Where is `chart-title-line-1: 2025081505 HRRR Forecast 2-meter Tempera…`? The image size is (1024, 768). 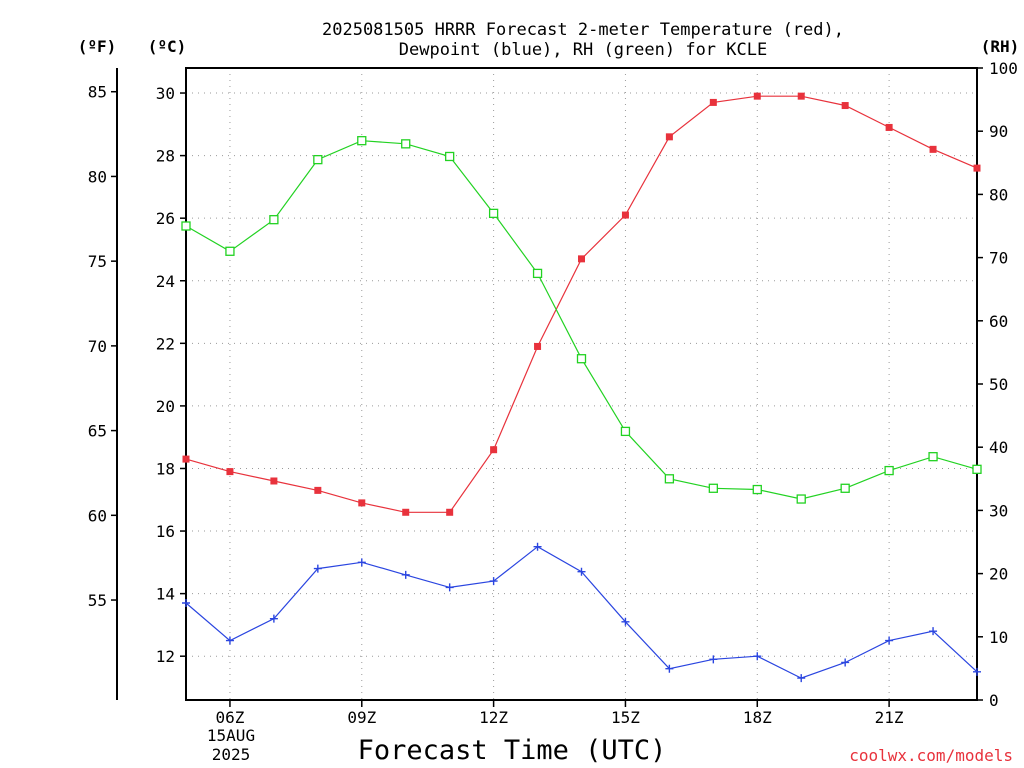
chart-title-line-1: 2025081505 HRRR Forecast 2-meter Tempera… is located at coordinates (583, 30).